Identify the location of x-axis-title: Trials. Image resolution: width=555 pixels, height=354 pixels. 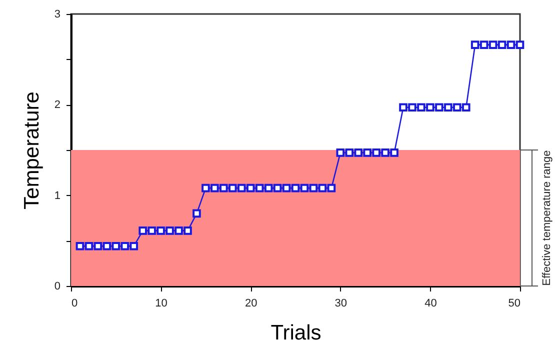
(296, 333).